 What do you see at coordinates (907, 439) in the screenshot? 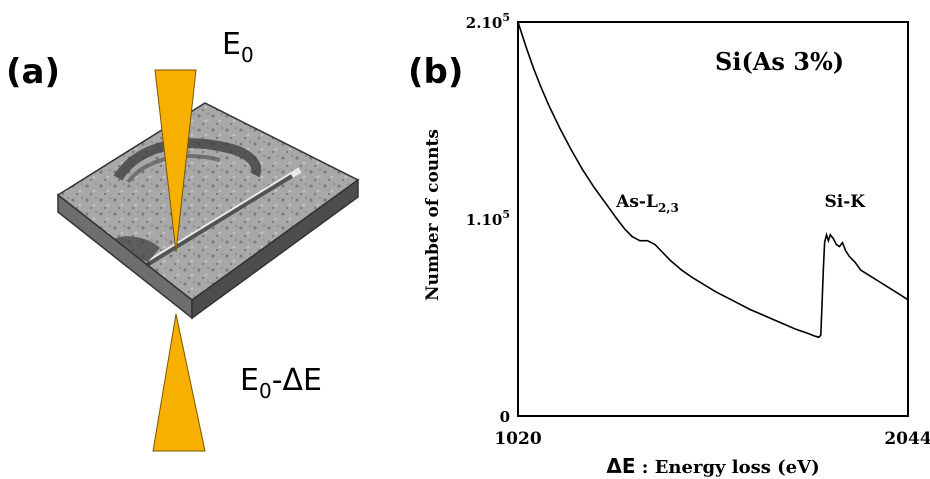
I see `x-tick-label-1: 2044` at bounding box center [907, 439].